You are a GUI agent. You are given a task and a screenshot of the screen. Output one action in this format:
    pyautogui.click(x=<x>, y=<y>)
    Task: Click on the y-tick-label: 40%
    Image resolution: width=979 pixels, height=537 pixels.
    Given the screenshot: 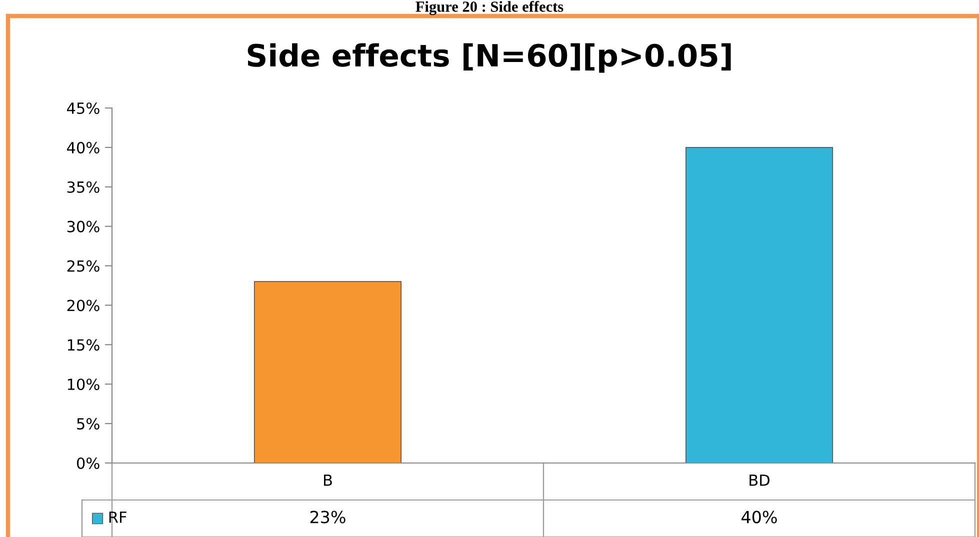 What is the action you would take?
    pyautogui.click(x=83, y=148)
    